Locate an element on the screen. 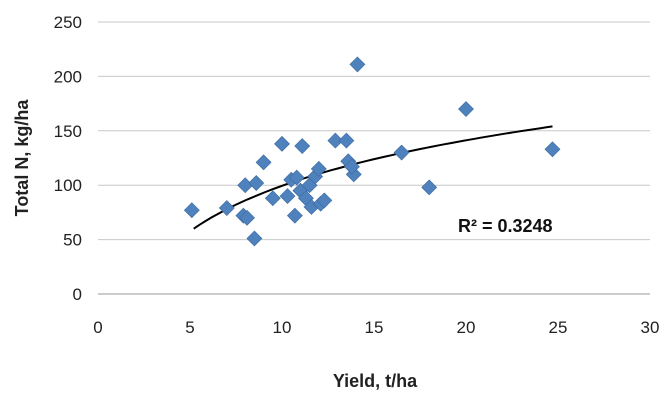  x-tick-label: 10 is located at coordinates (282, 327).